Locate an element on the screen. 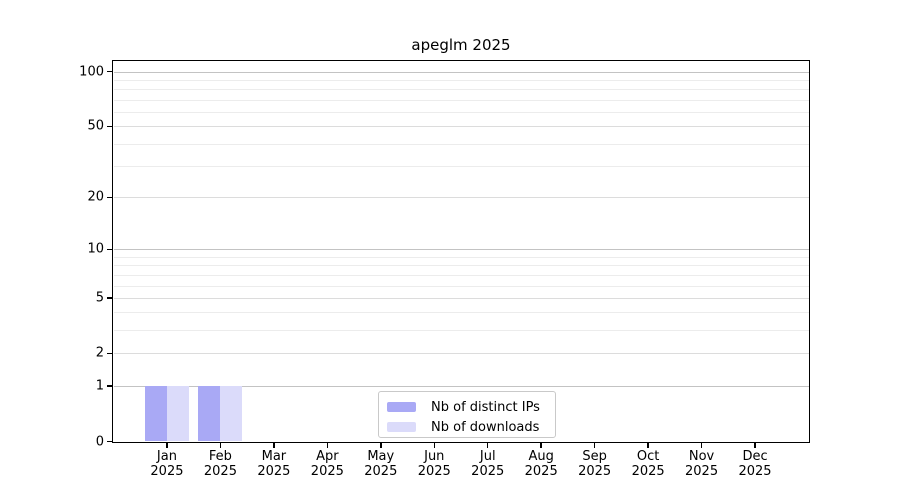  y-axis-tick-label: 5 is located at coordinates (99, 298).